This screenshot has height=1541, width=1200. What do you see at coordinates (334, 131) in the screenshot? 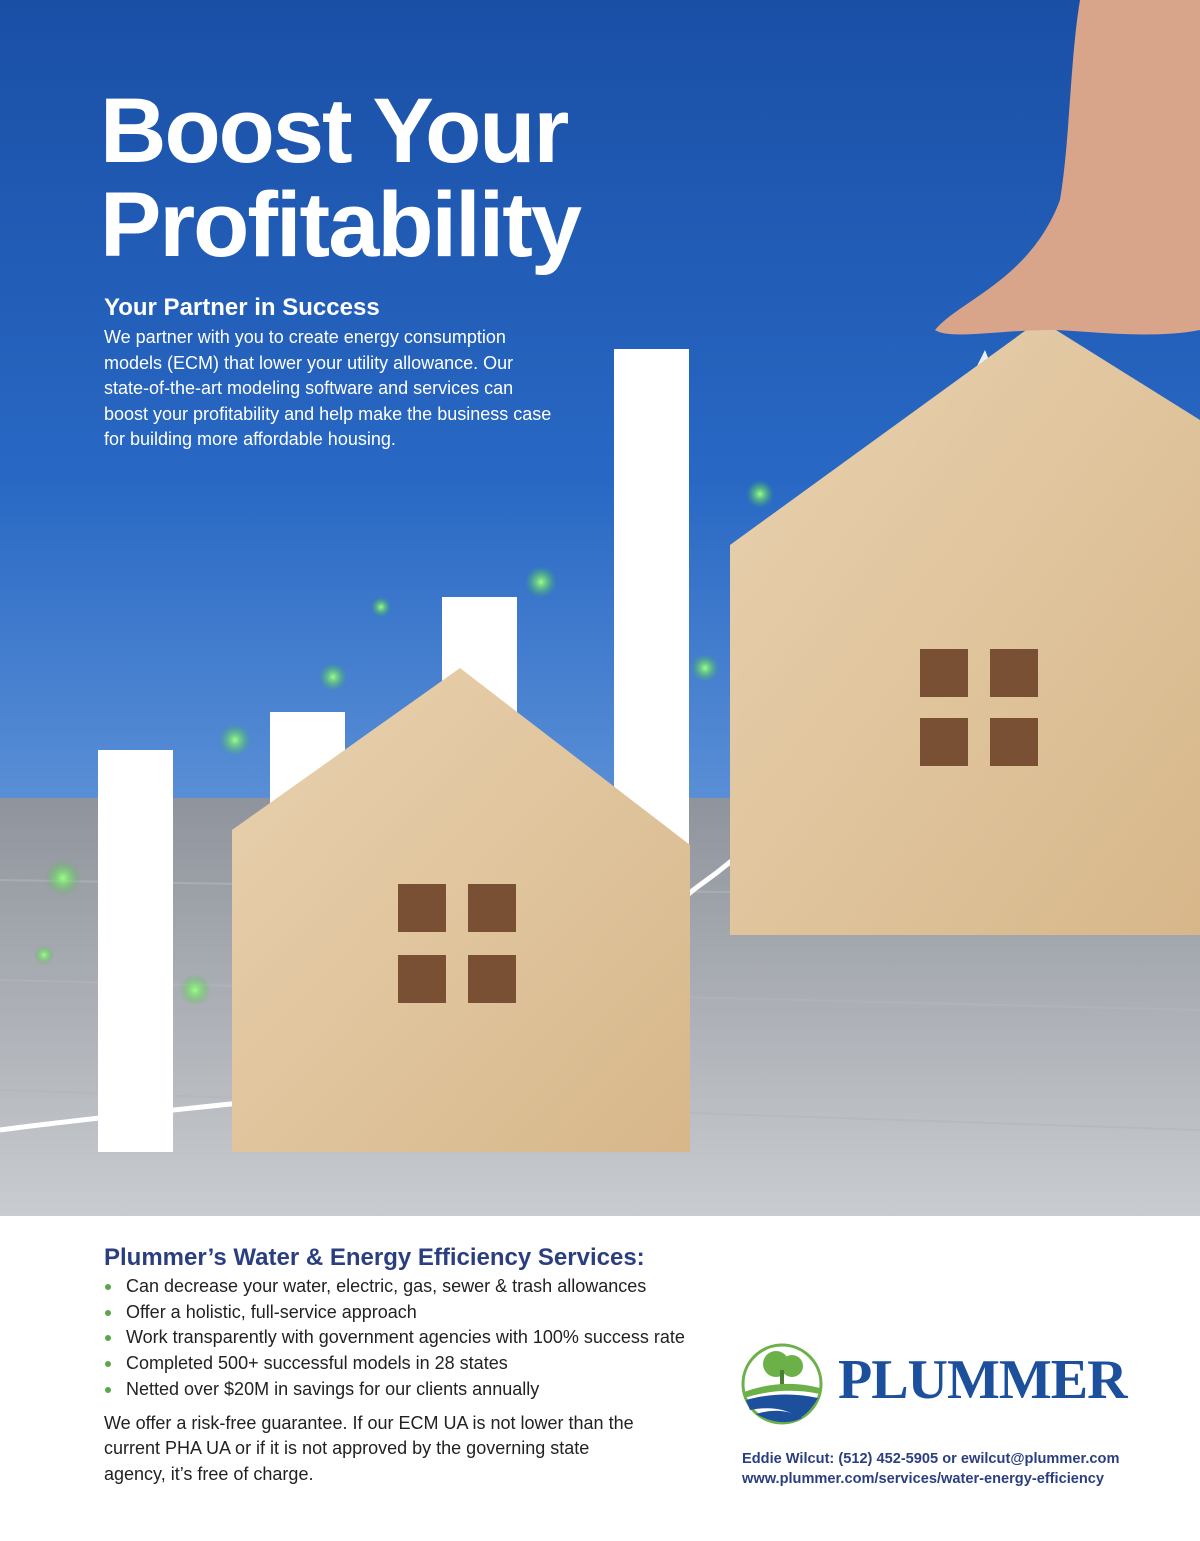
I see `title-line-1: Boost Your` at bounding box center [334, 131].